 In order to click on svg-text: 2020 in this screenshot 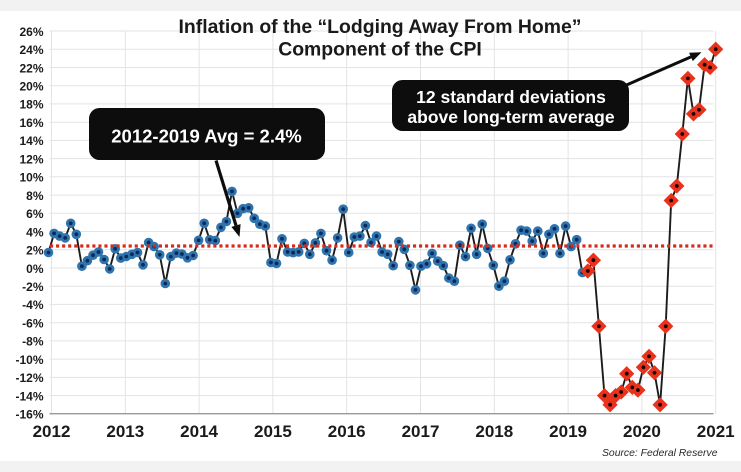, I will do `click(642, 431)`.